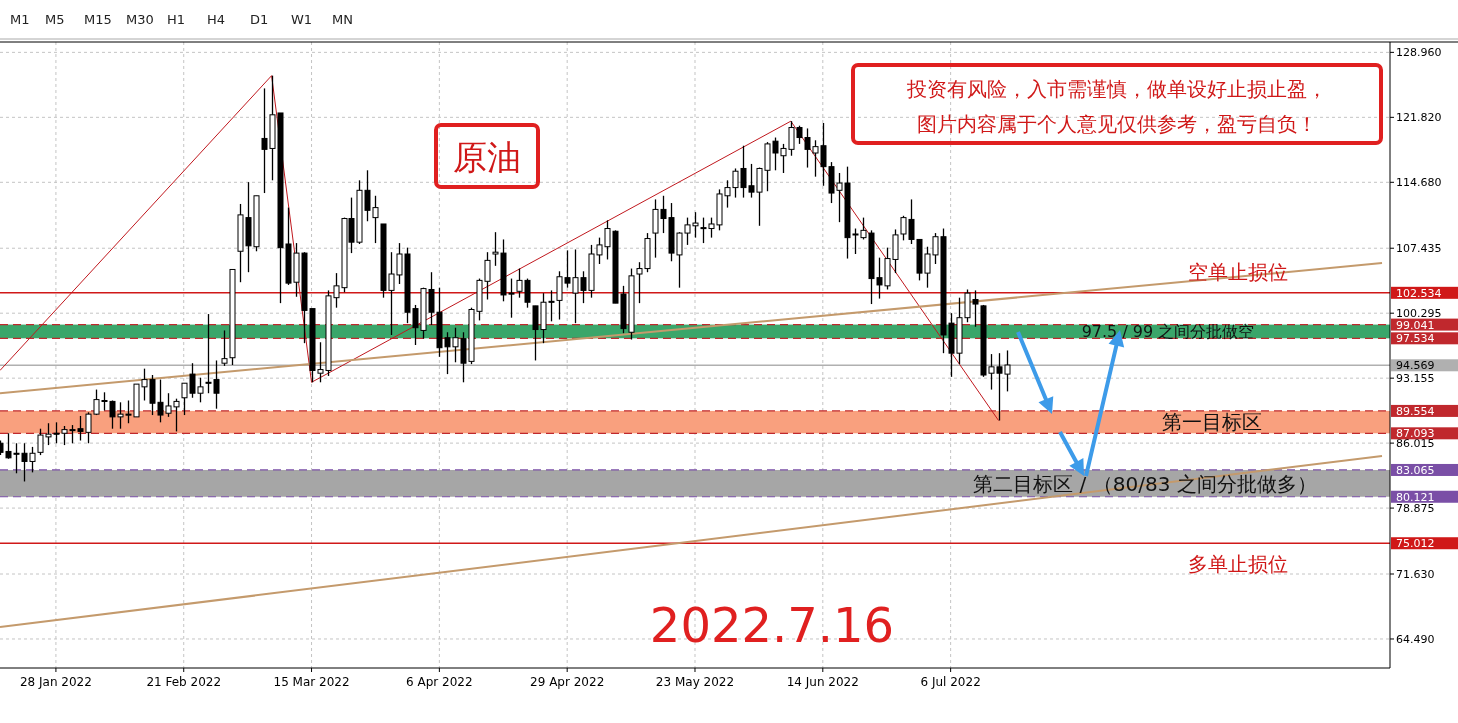 The image size is (1458, 723). I want to click on text: H1, so click(176, 19).